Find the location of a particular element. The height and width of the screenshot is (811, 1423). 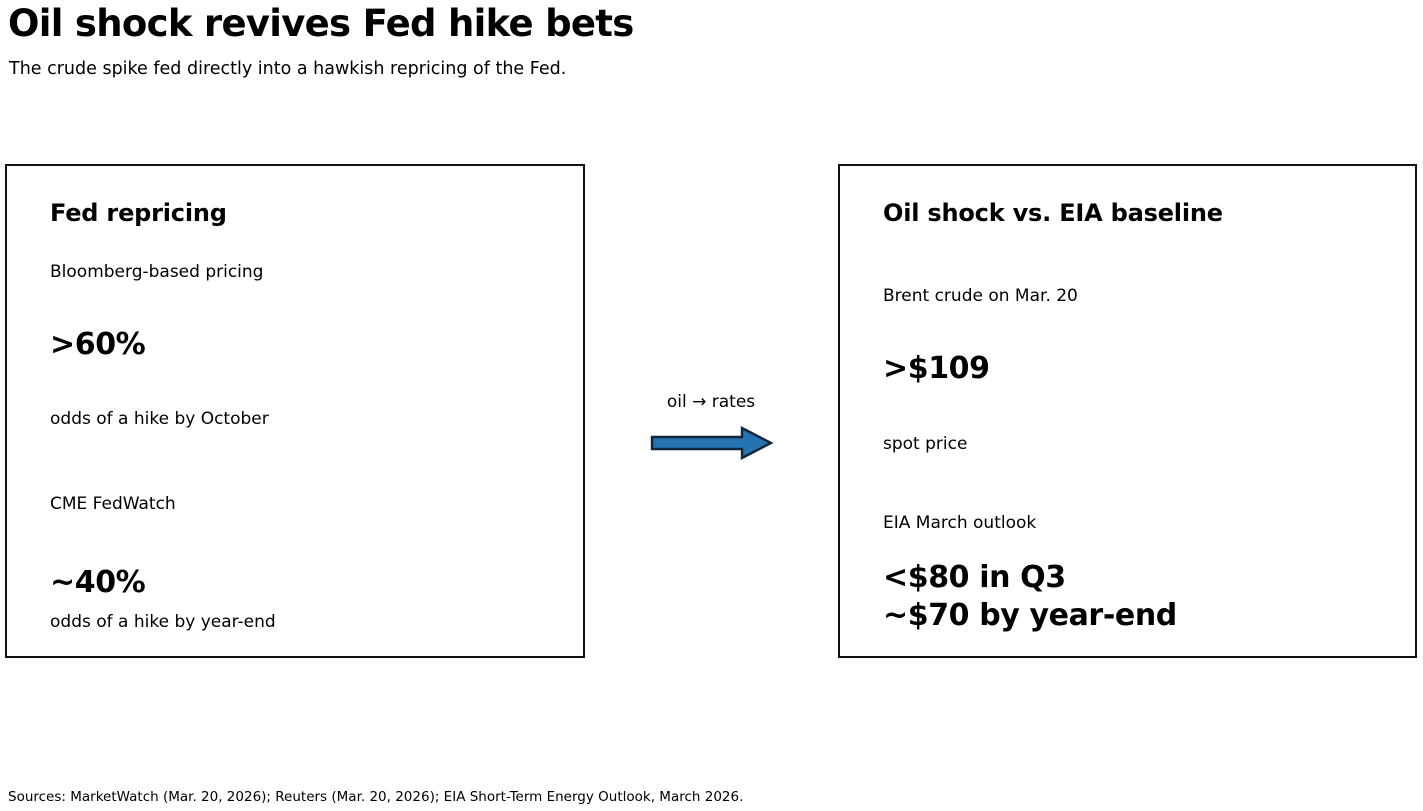

stat-value-hike-odds-year-end: ~40% is located at coordinates (98, 582).